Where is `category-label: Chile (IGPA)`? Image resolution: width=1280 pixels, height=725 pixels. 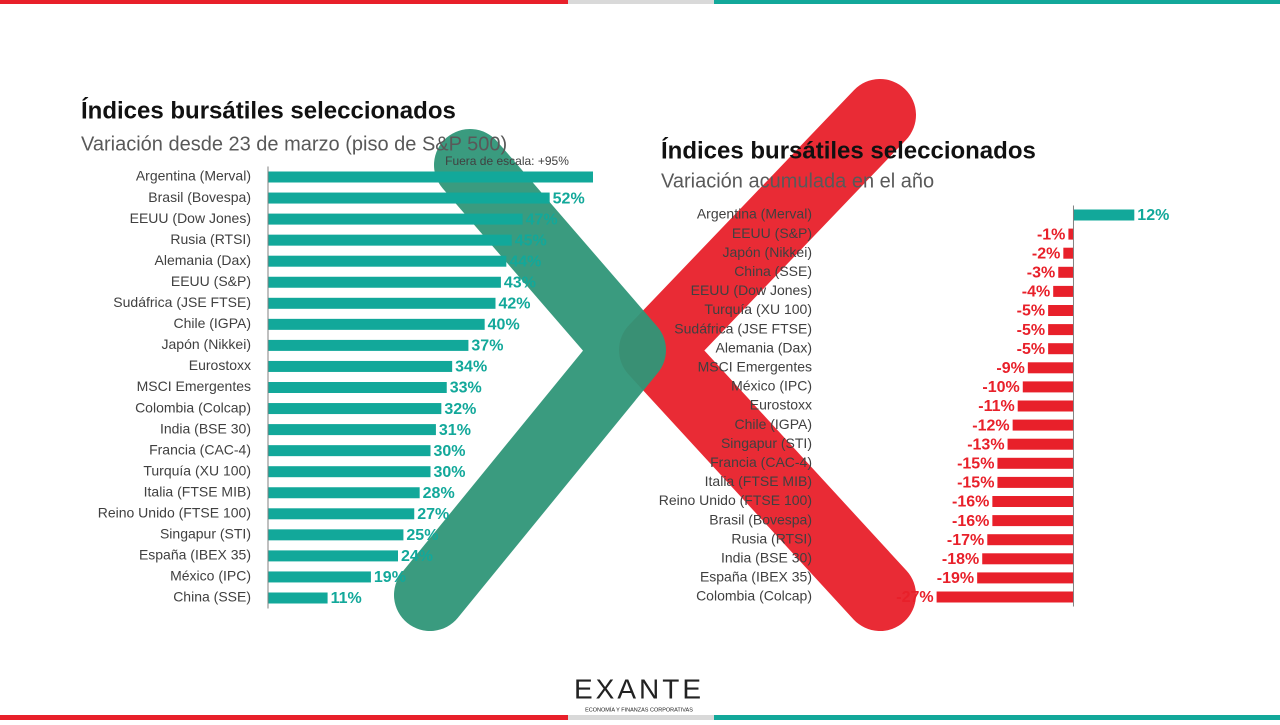 category-label: Chile (IGPA) is located at coordinates (212, 323).